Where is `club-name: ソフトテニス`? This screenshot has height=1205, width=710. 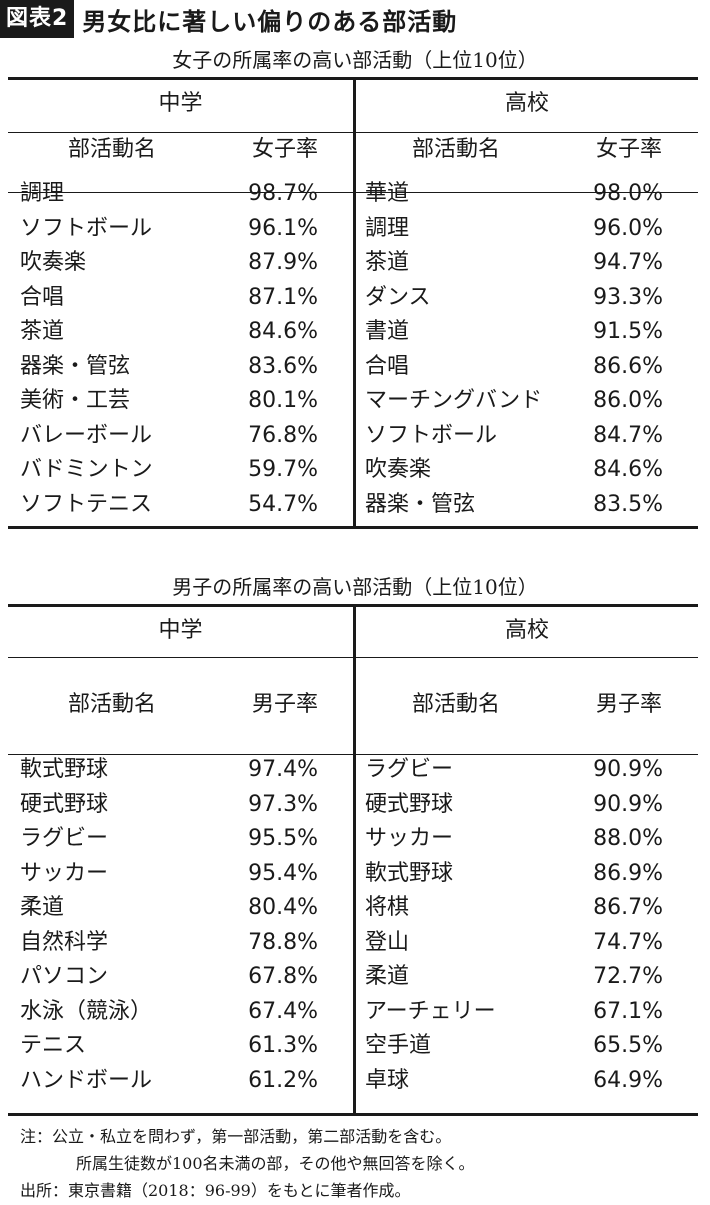
club-name: ソフトテニス is located at coordinates (86, 504).